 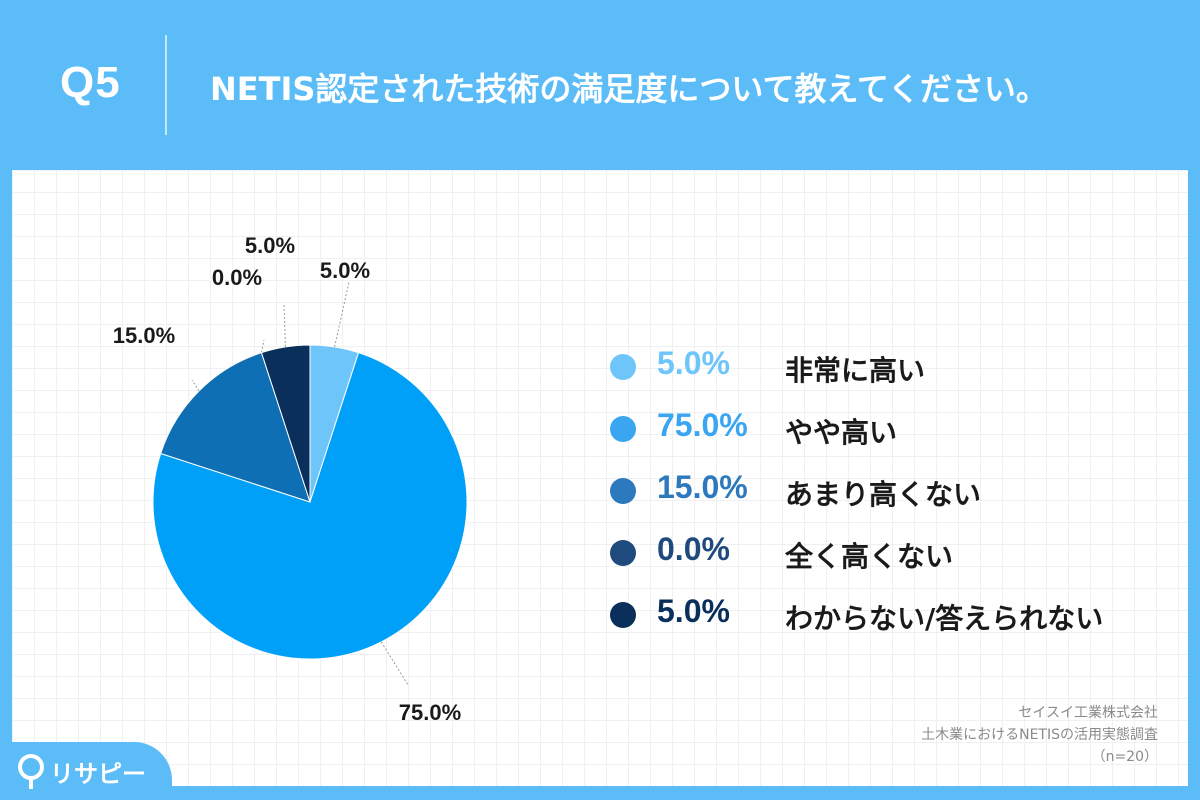 What do you see at coordinates (31, 771) in the screenshot?
I see `pin-icon` at bounding box center [31, 771].